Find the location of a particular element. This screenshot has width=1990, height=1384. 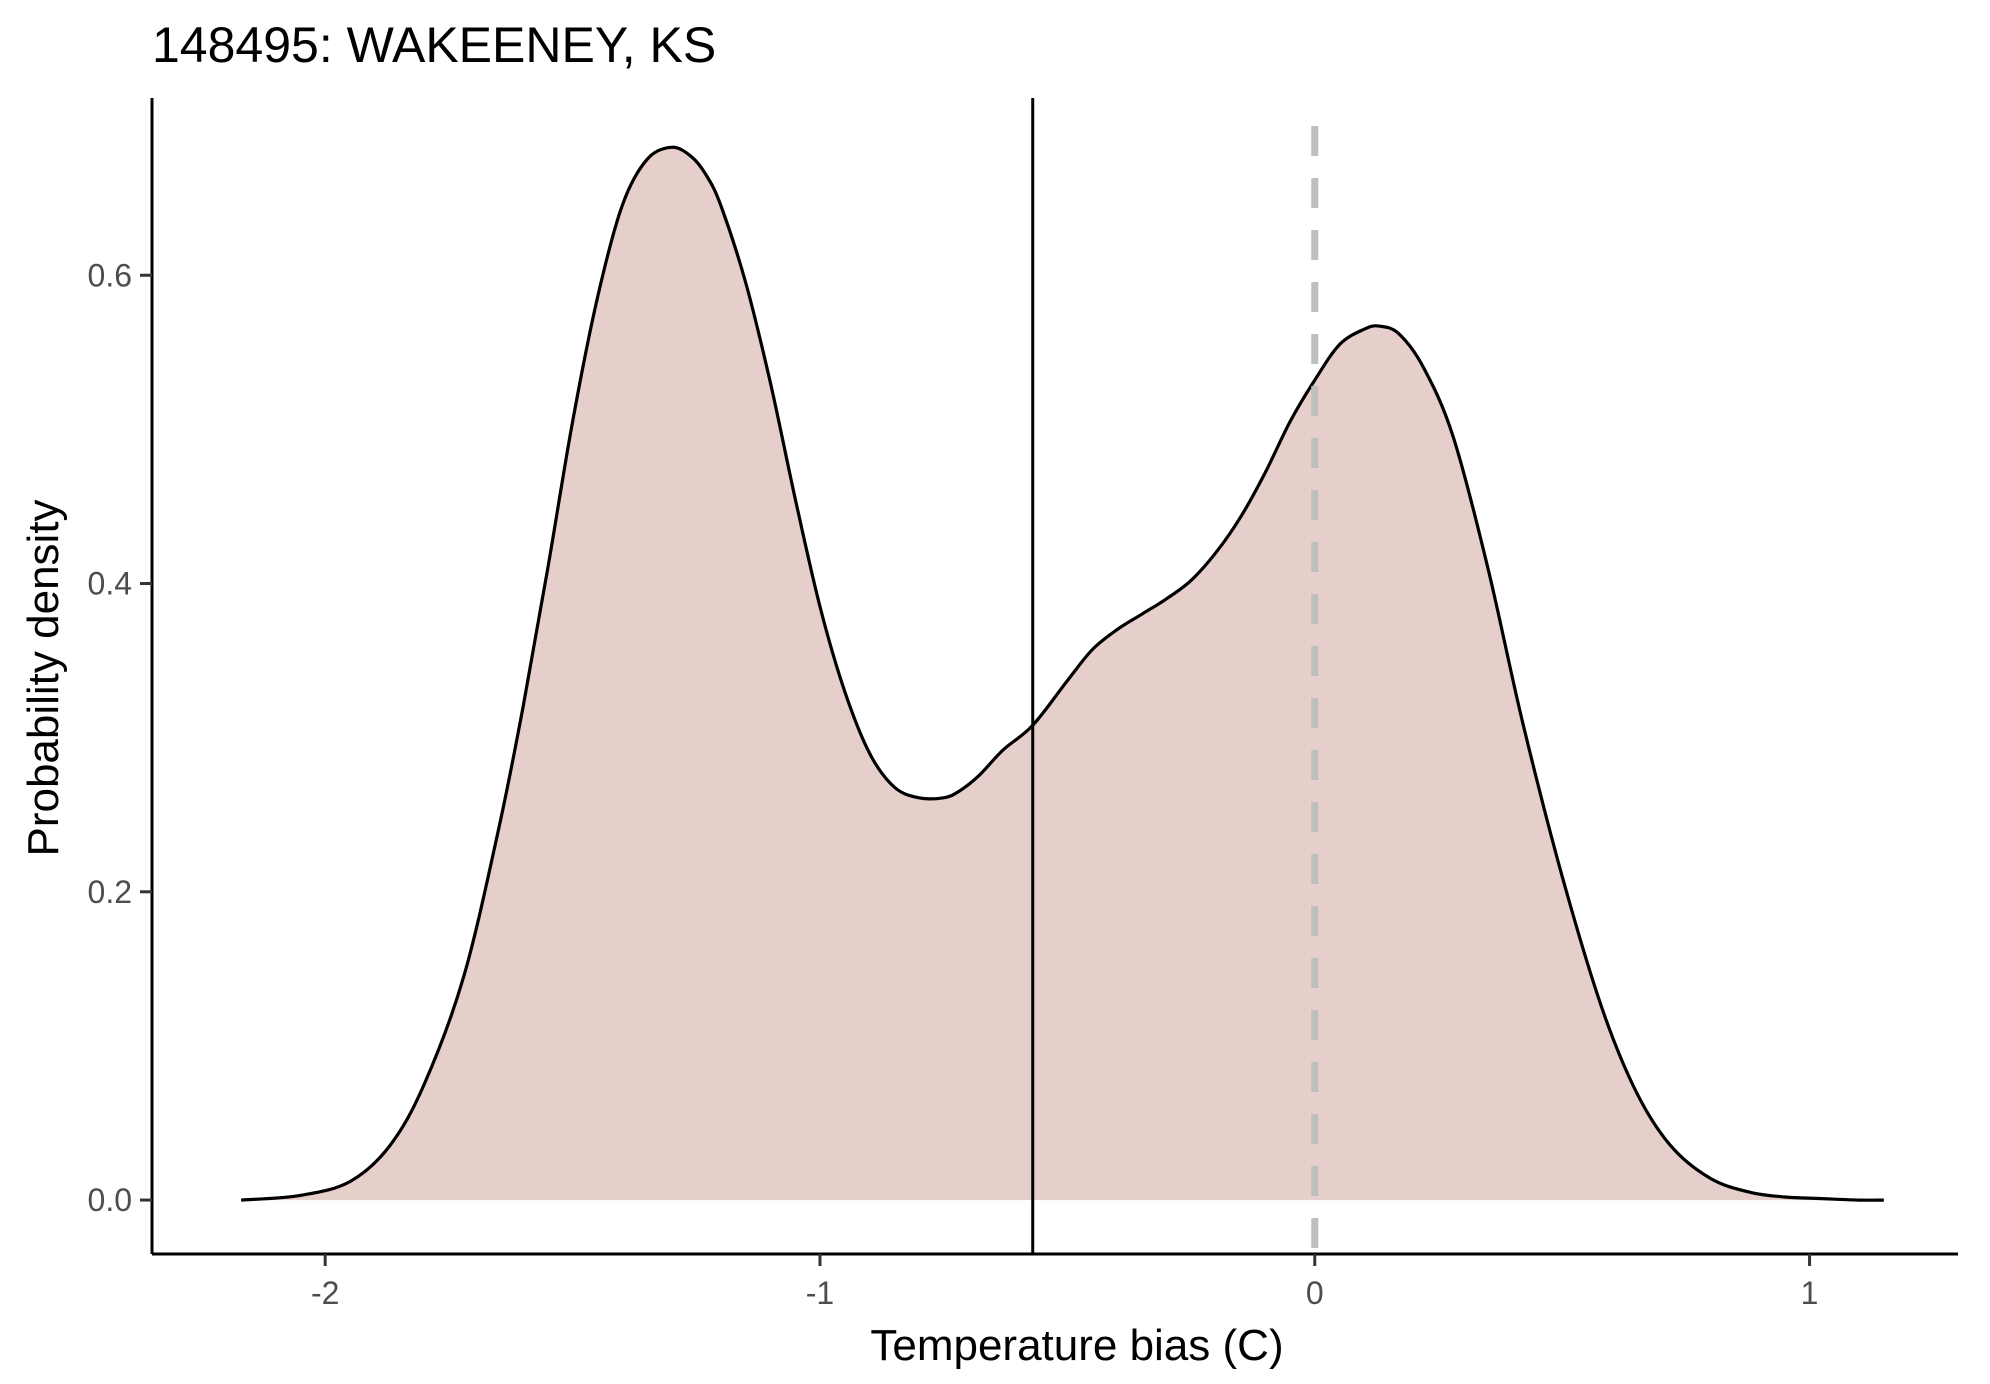

y-axis-ticks: 0.0 0.2 0.4 0.6 is located at coordinates (120, 737).